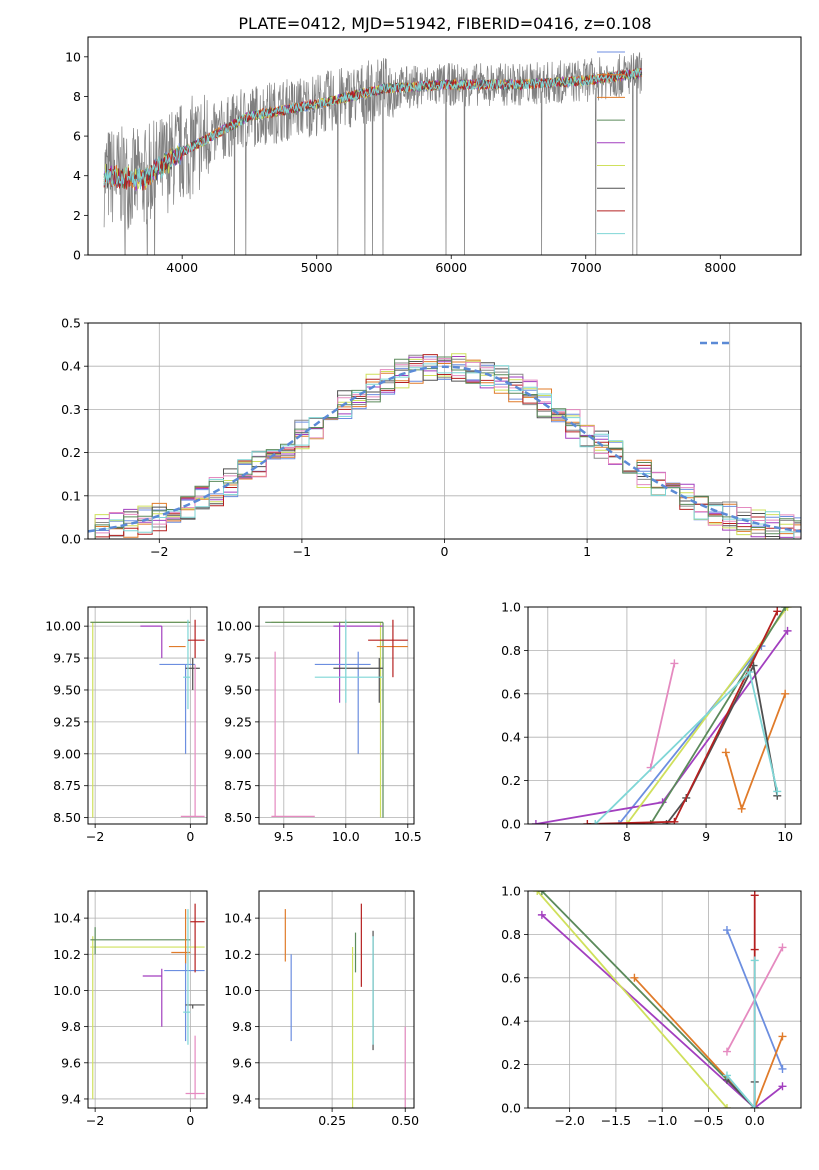 Image resolution: width=819 pixels, height=1170 pixels. Describe the element at coordinates (95, 1120) in the screenshot. I see `x-tick-label: −2` at that location.